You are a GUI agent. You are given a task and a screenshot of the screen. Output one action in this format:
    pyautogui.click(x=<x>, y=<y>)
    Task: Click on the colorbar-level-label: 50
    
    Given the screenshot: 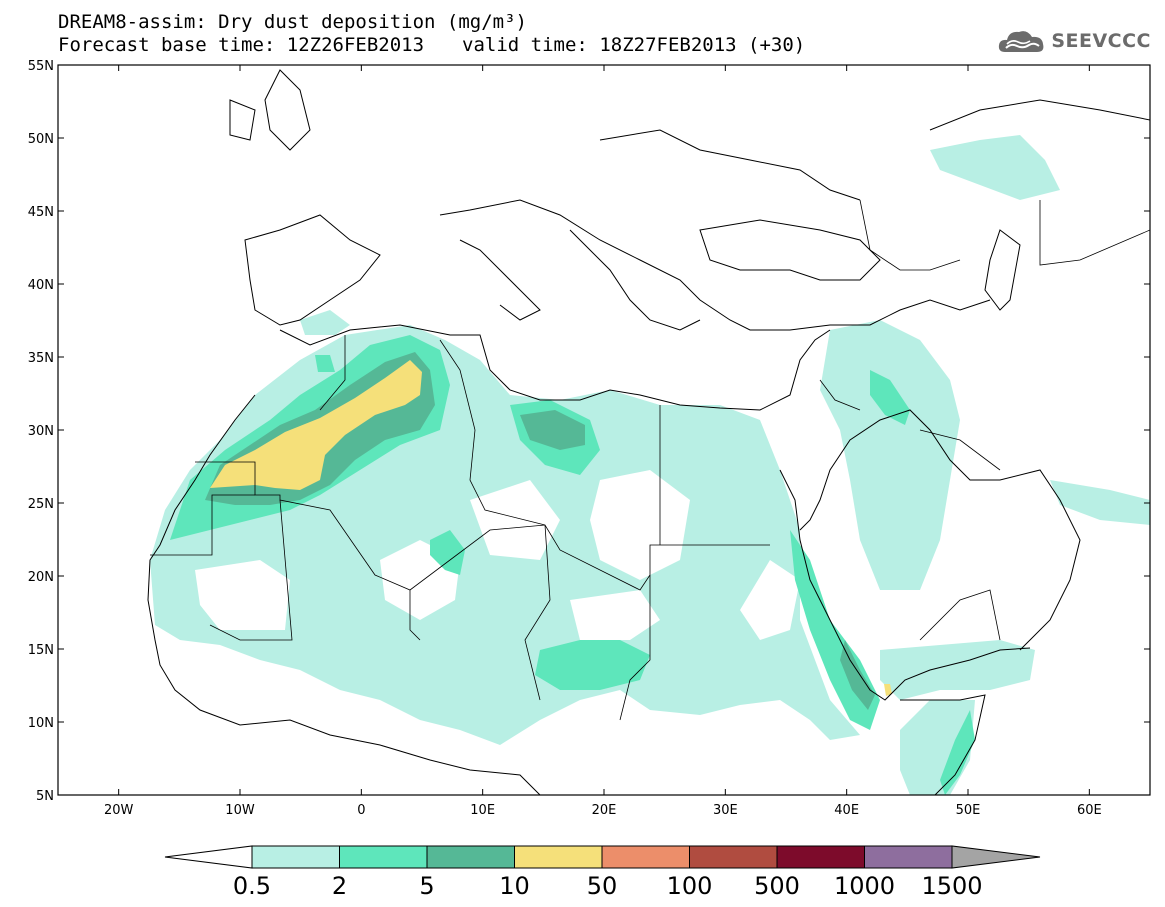 What is the action you would take?
    pyautogui.click(x=602, y=886)
    